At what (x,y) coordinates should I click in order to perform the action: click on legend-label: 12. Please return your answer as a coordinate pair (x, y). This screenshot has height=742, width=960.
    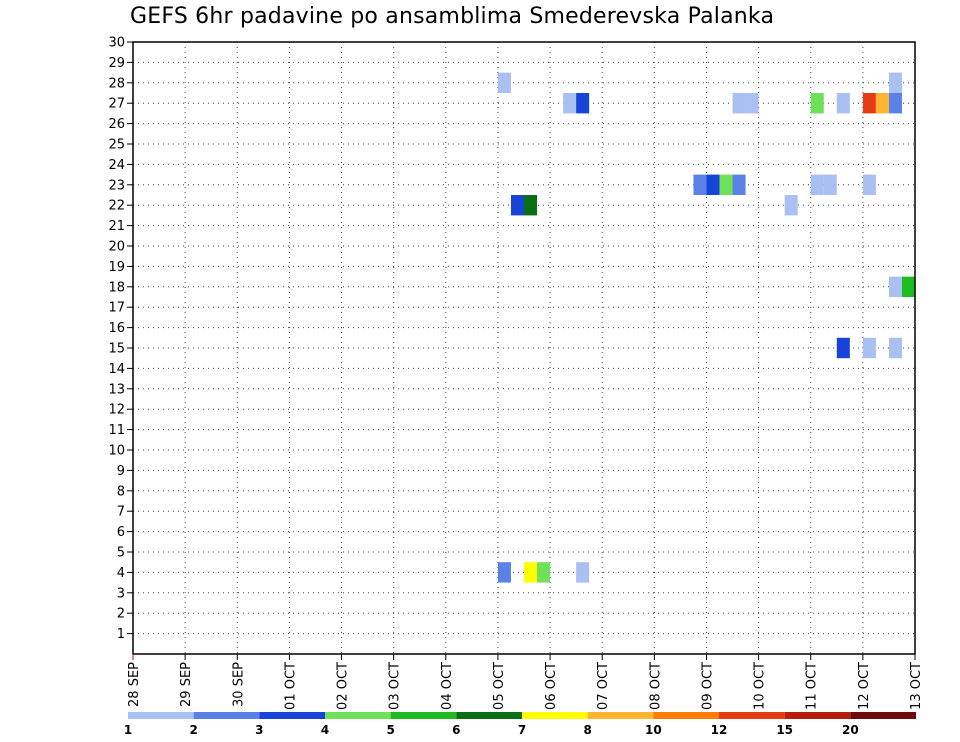
    Looking at the image, I should click on (719, 730).